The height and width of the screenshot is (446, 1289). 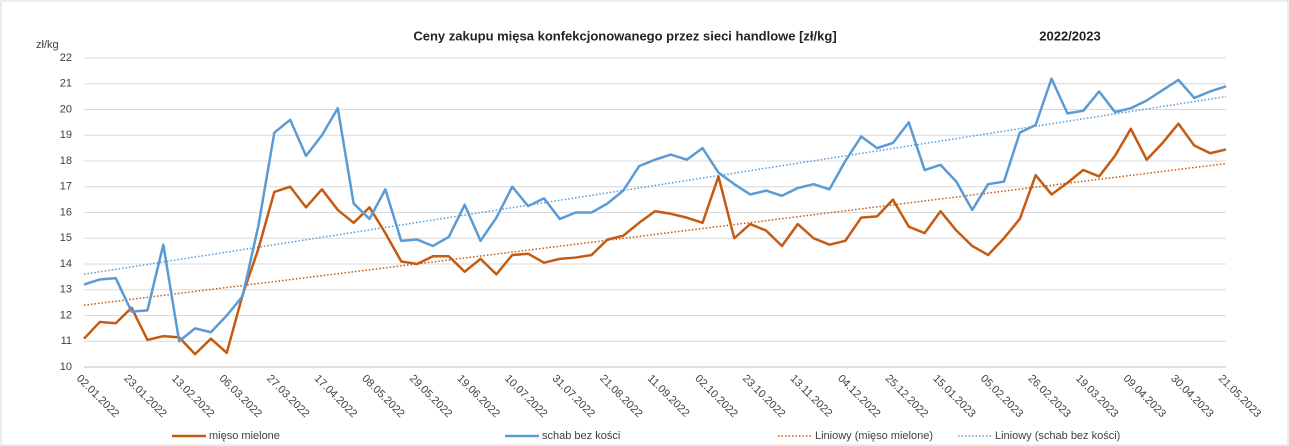 I want to click on y-axis-label: zł/kg, so click(x=47, y=45).